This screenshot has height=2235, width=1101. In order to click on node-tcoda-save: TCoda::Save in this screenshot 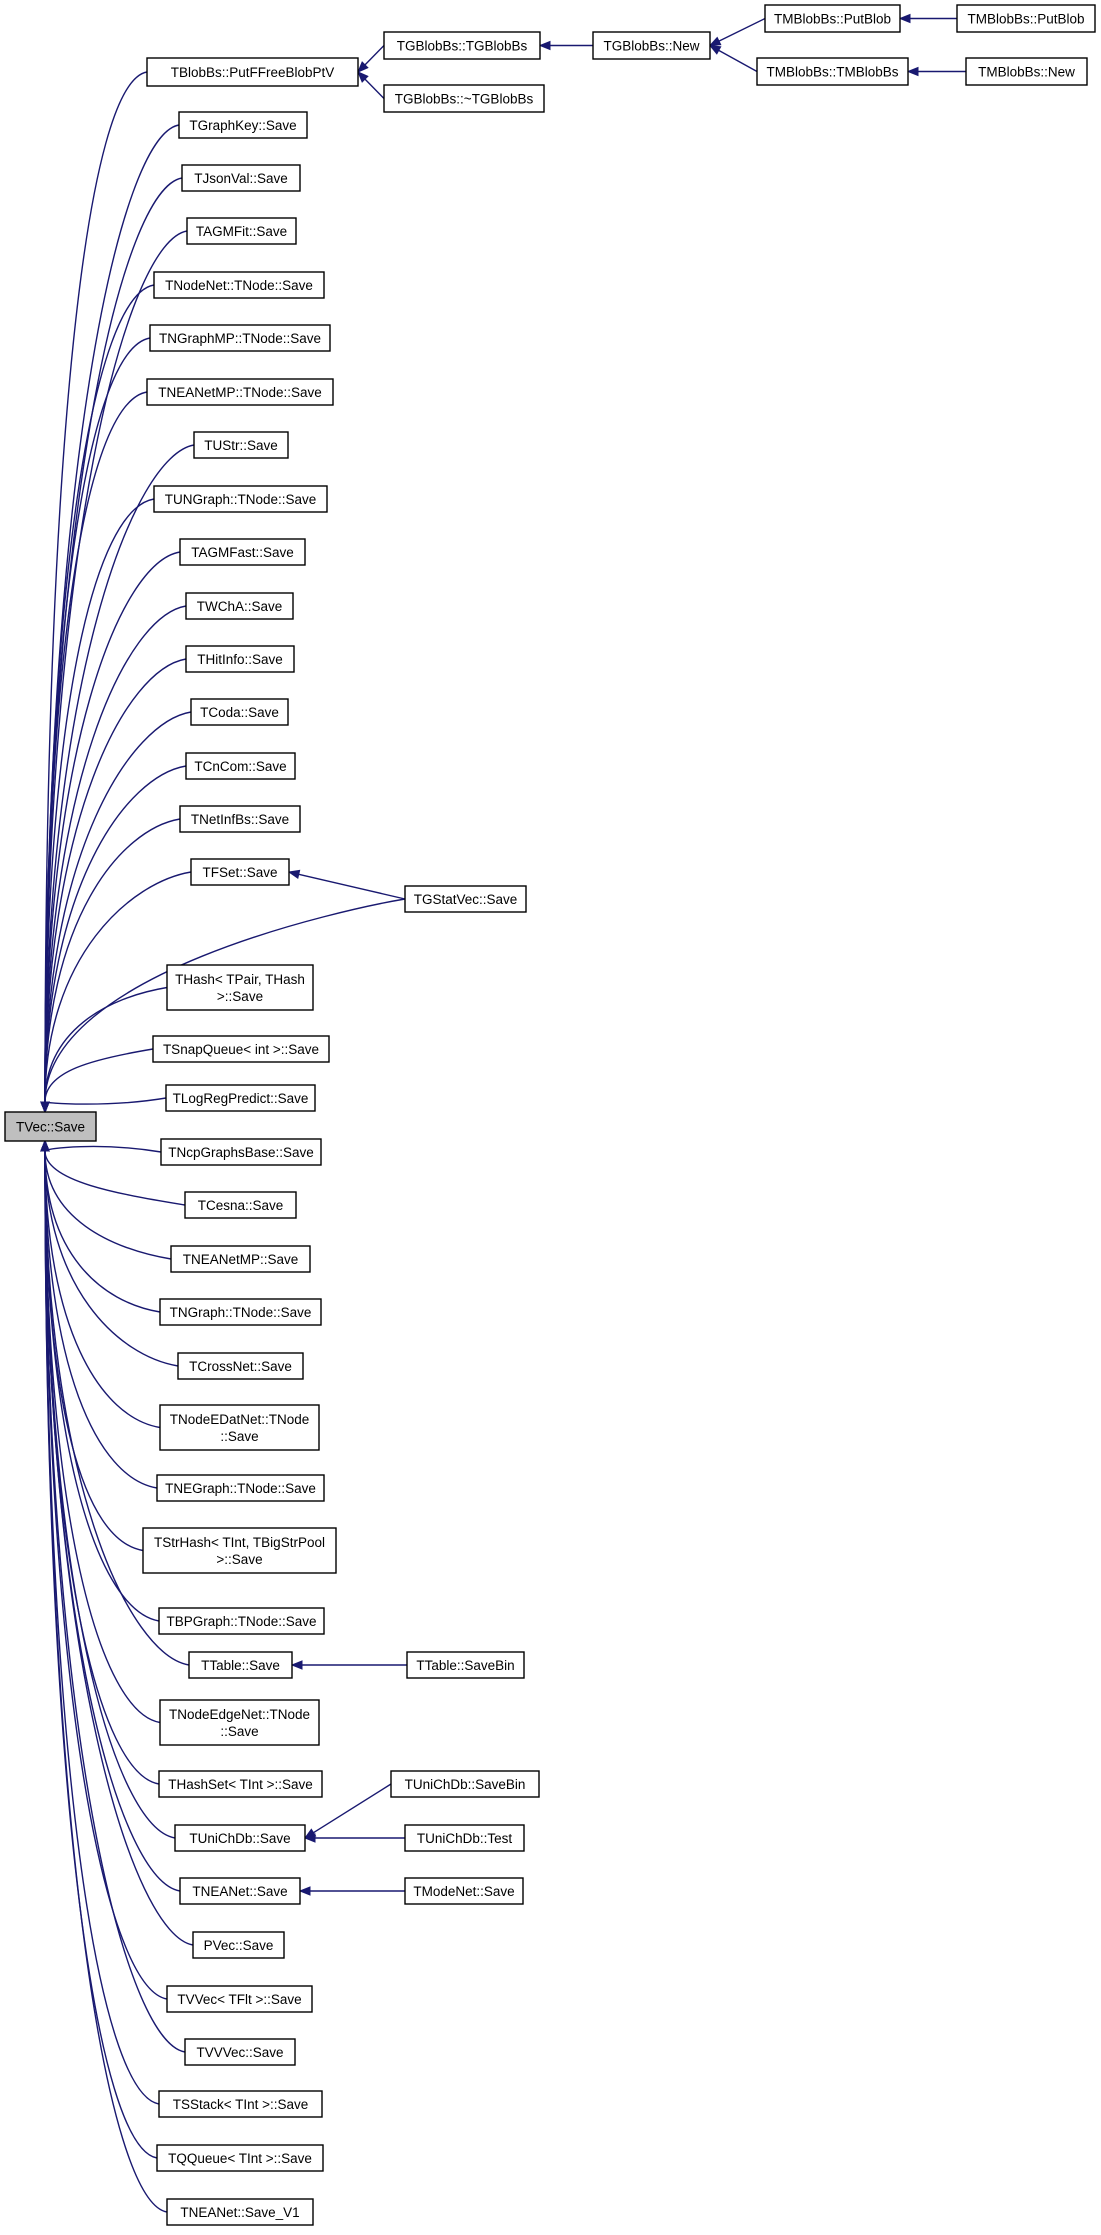, I will do `click(239, 712)`.